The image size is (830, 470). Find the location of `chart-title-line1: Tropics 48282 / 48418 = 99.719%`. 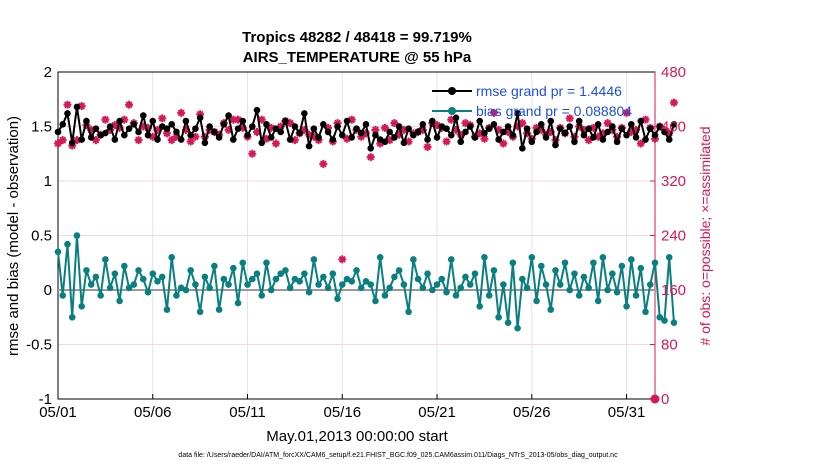

chart-title-line1: Tropics 48282 / 48418 = 99.719% is located at coordinates (357, 37).